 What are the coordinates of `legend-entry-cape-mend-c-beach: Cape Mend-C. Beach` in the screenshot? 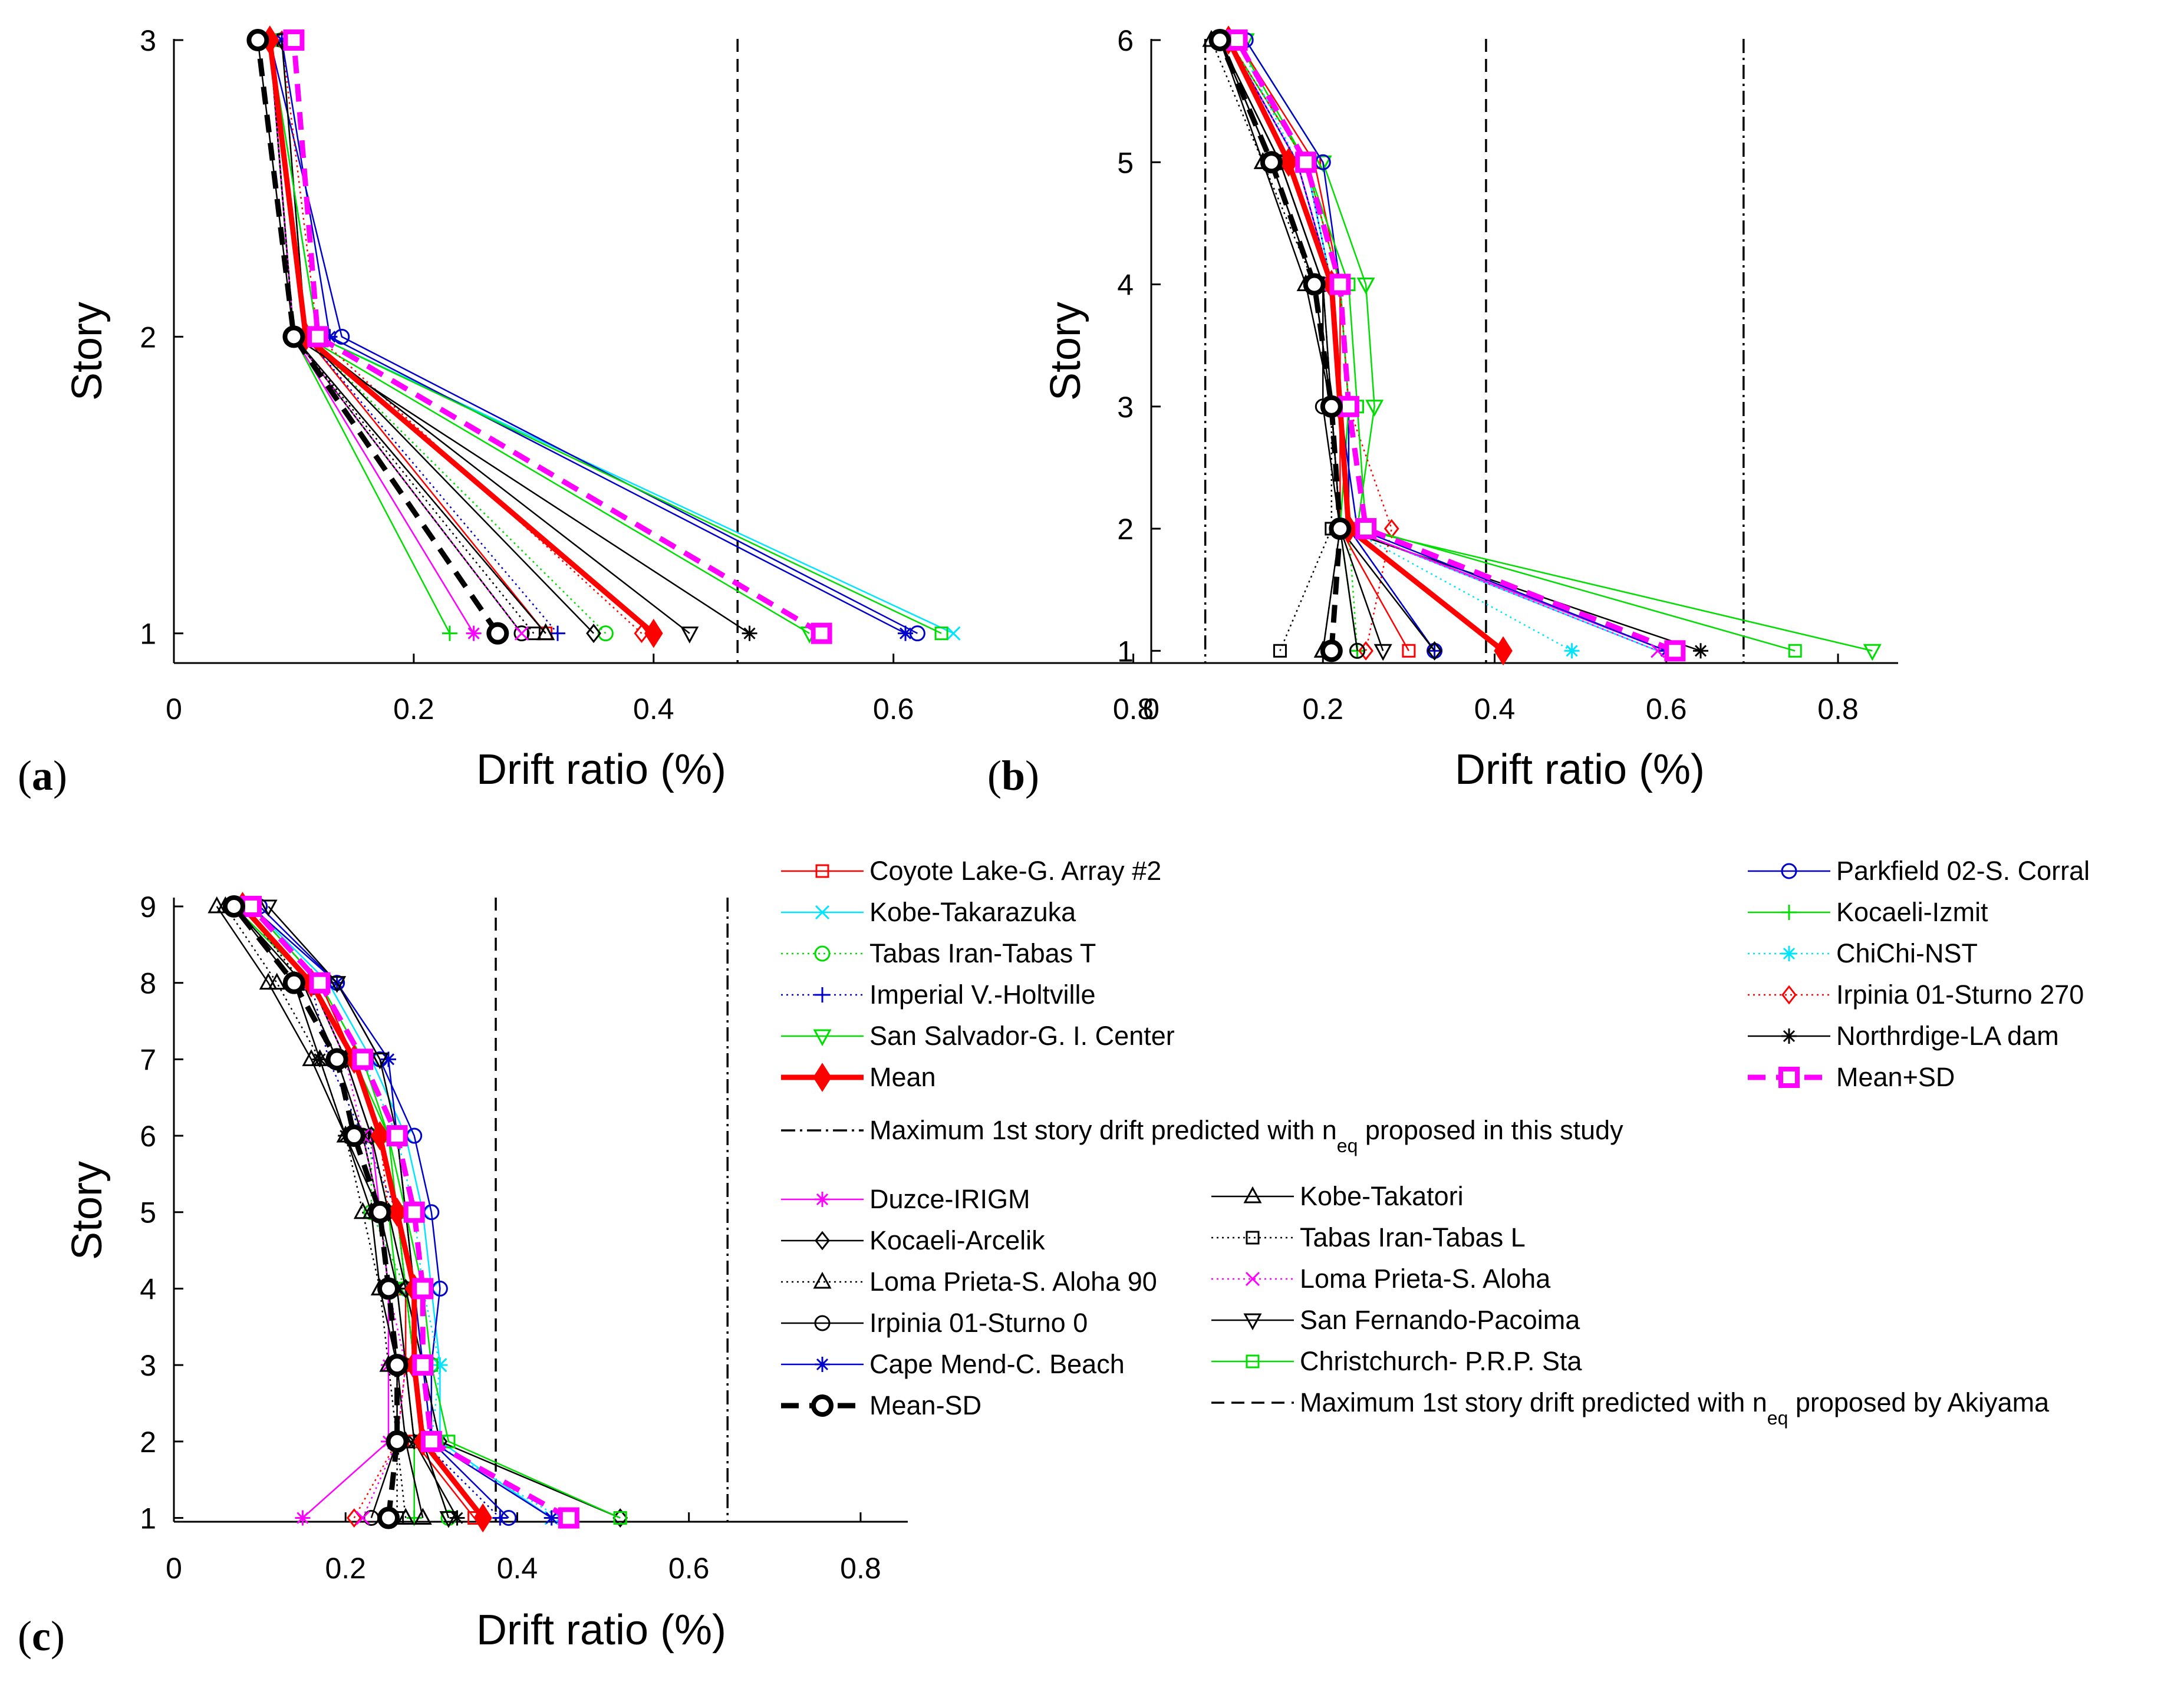 It's located at (953, 1364).